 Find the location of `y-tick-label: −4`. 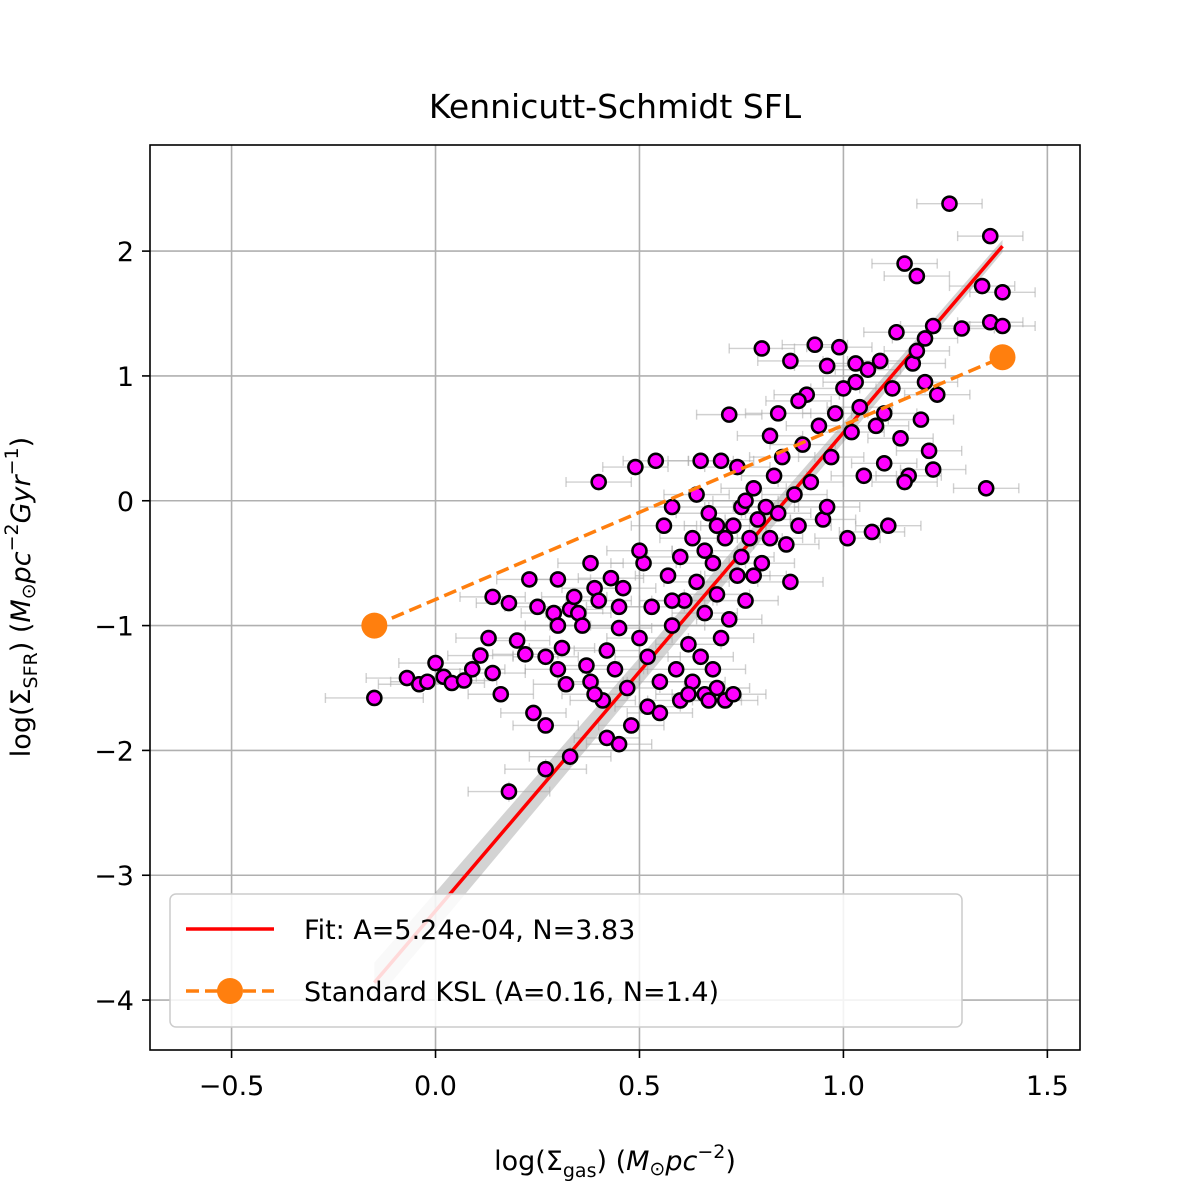

y-tick-label: −4 is located at coordinates (114, 1001).